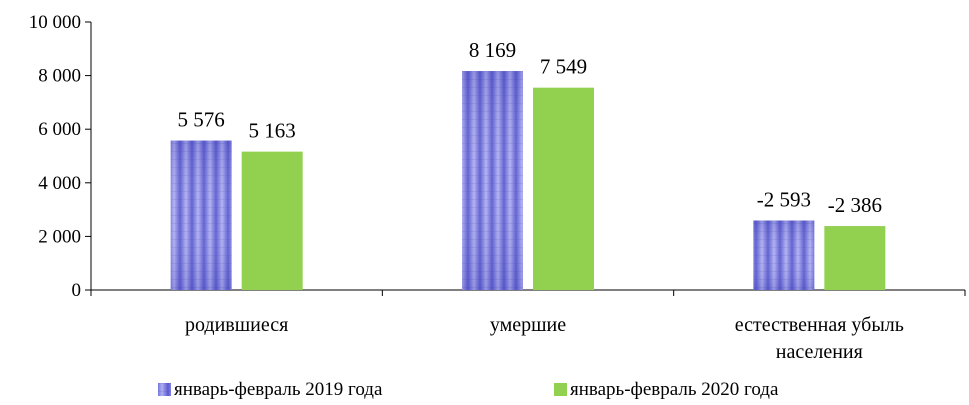 This screenshot has width=969, height=405. I want to click on data-label: -2 386, so click(855, 205).